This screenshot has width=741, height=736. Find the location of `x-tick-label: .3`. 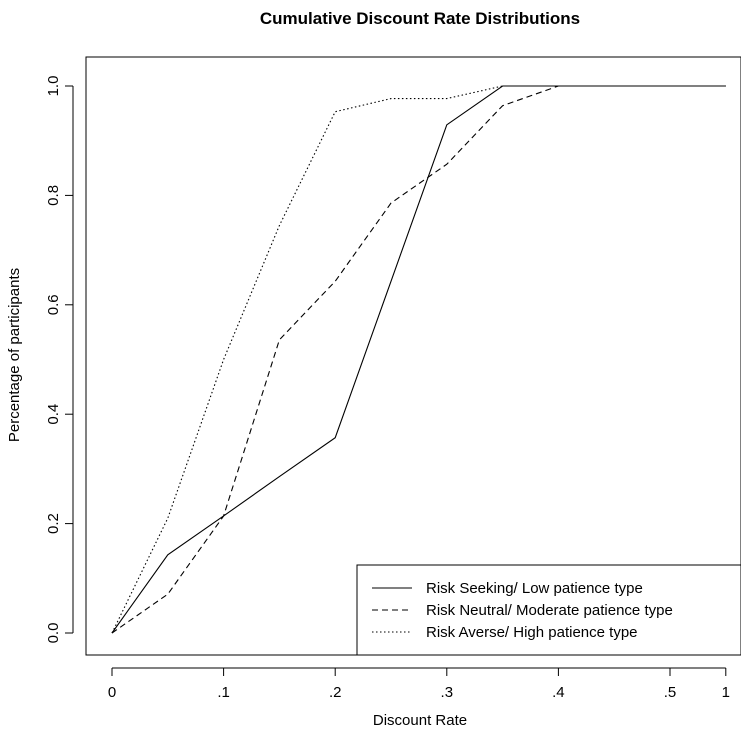

x-tick-label: .3 is located at coordinates (447, 692).